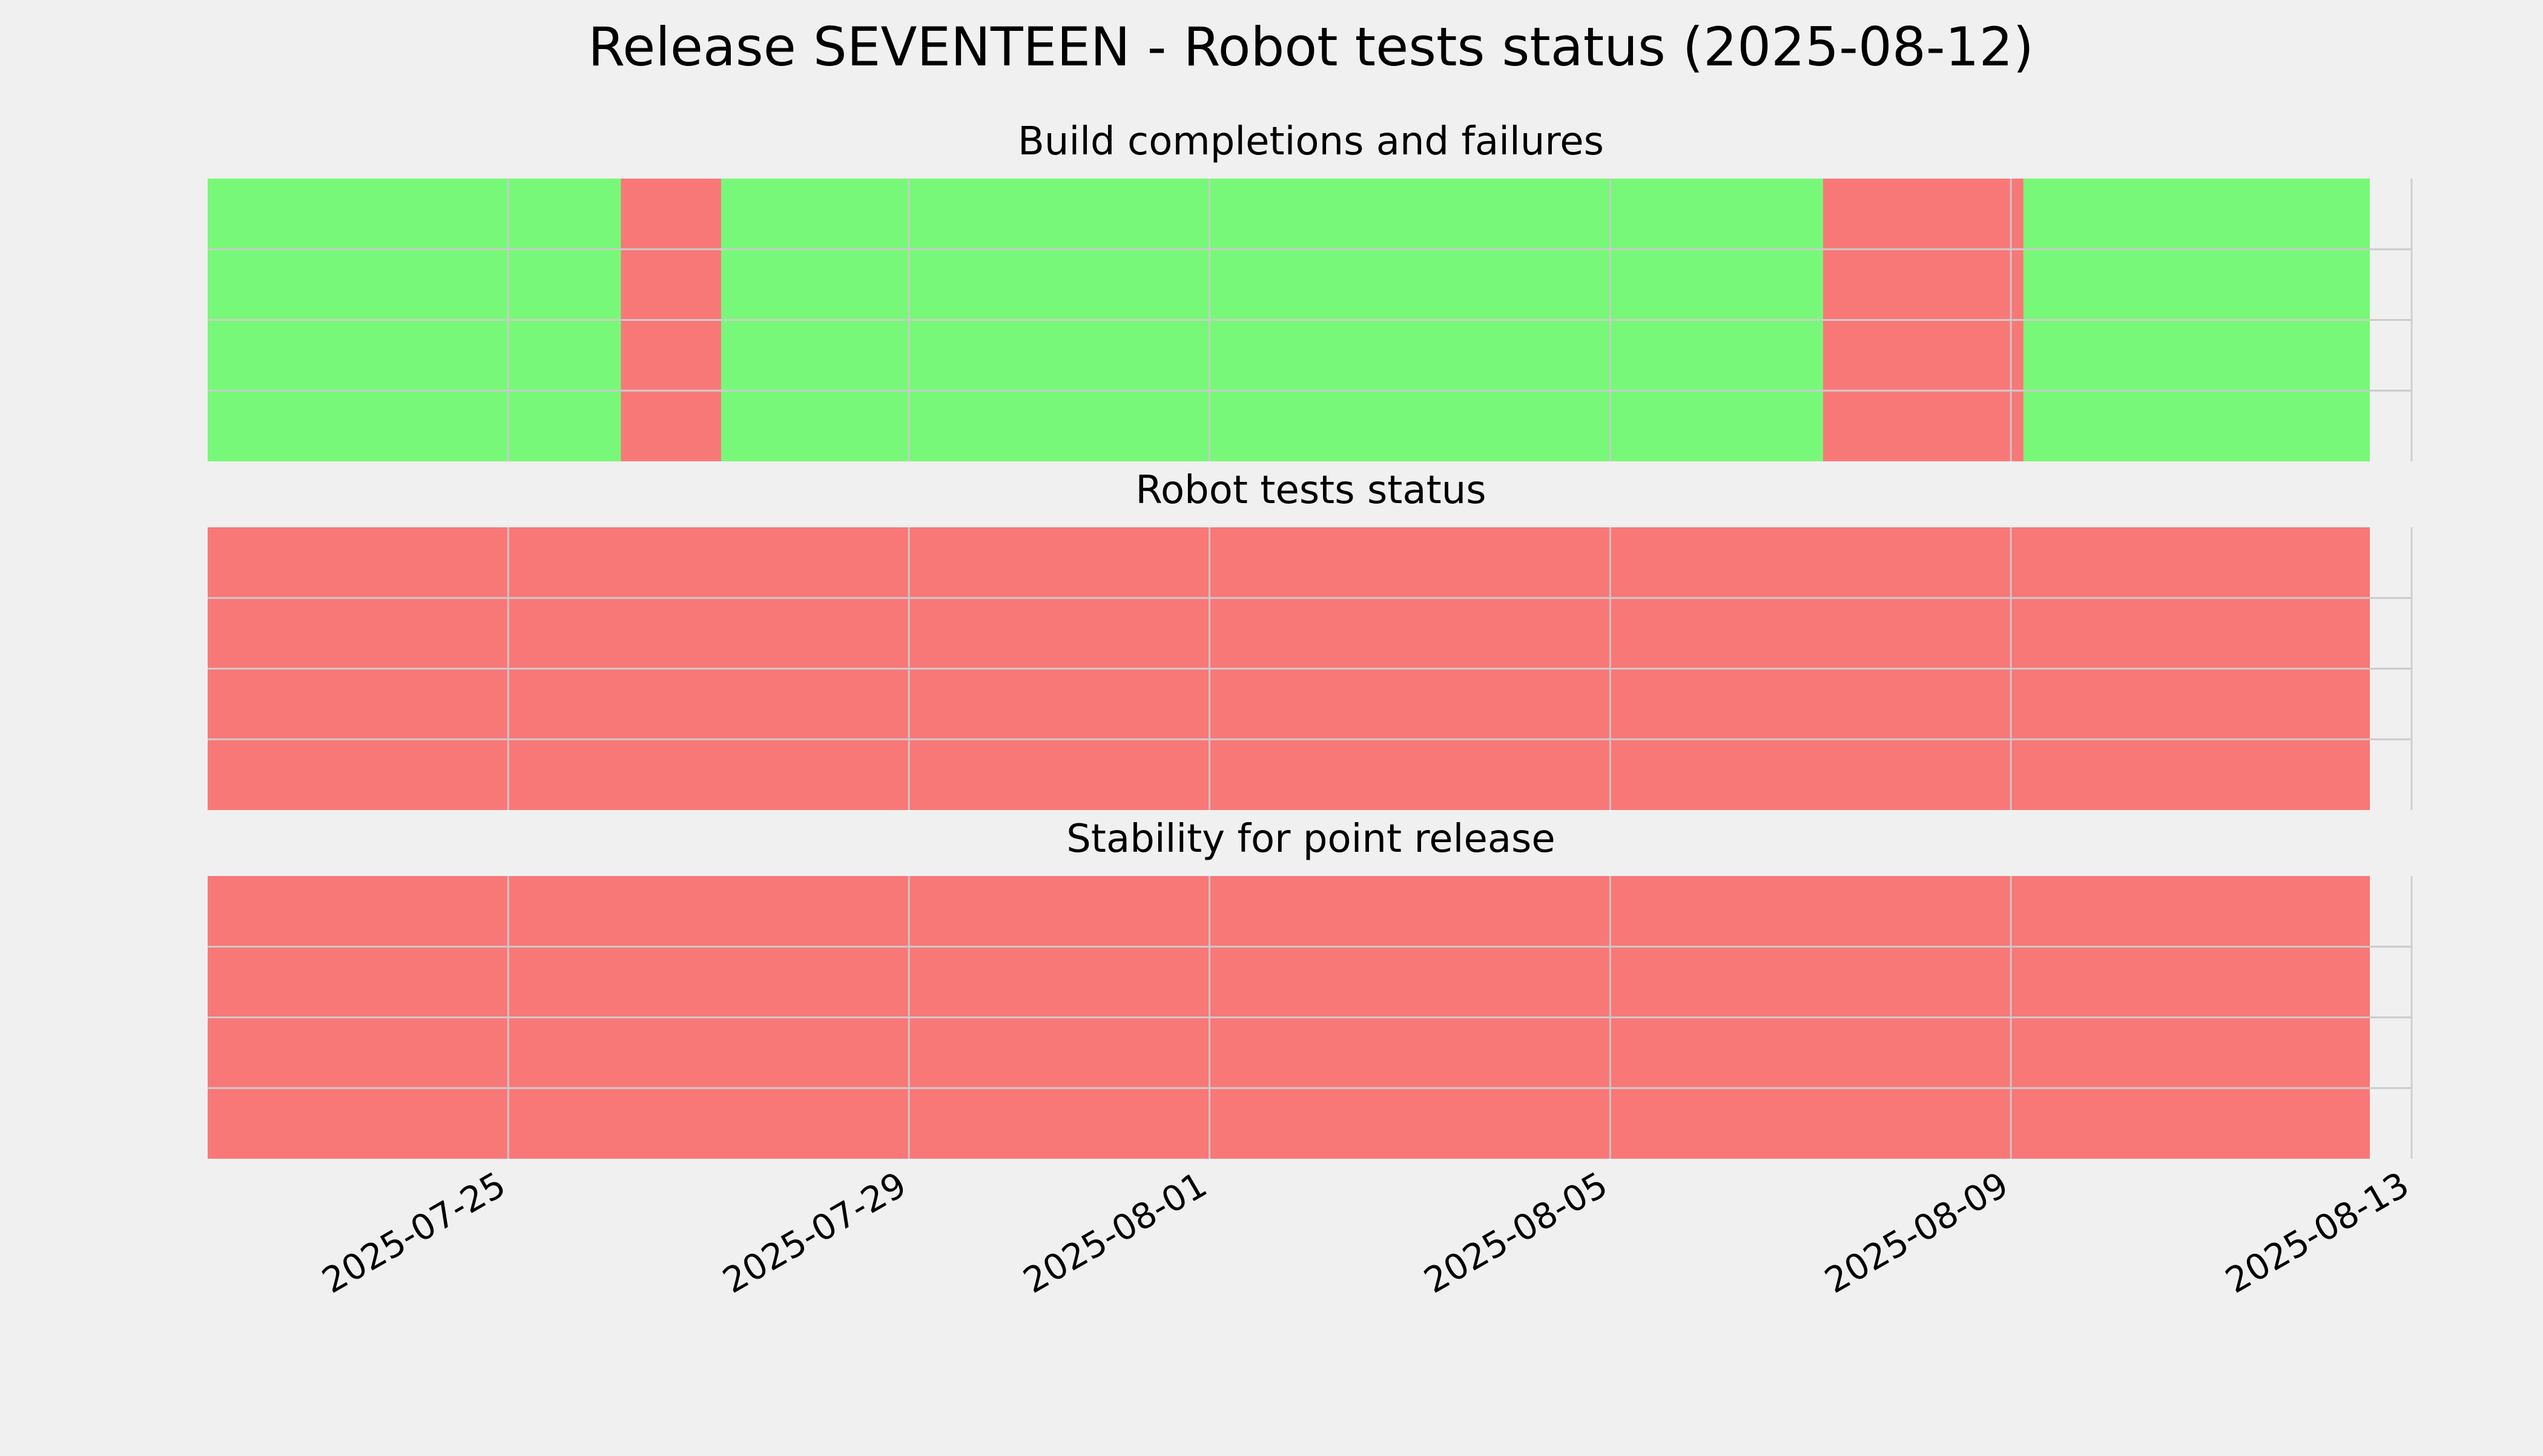  I want to click on panel-title: Stability for point release, so click(1311, 839).